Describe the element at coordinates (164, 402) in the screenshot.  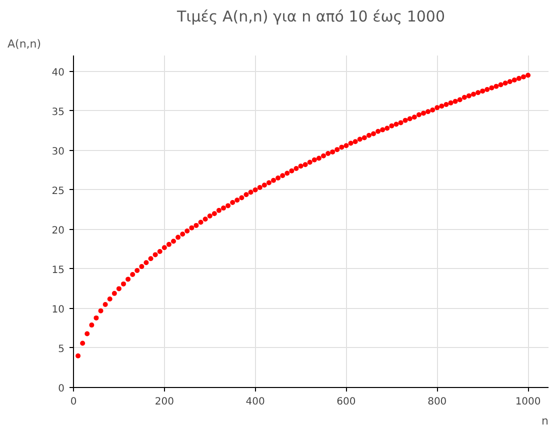
I see `x-tick-label: 200` at that location.